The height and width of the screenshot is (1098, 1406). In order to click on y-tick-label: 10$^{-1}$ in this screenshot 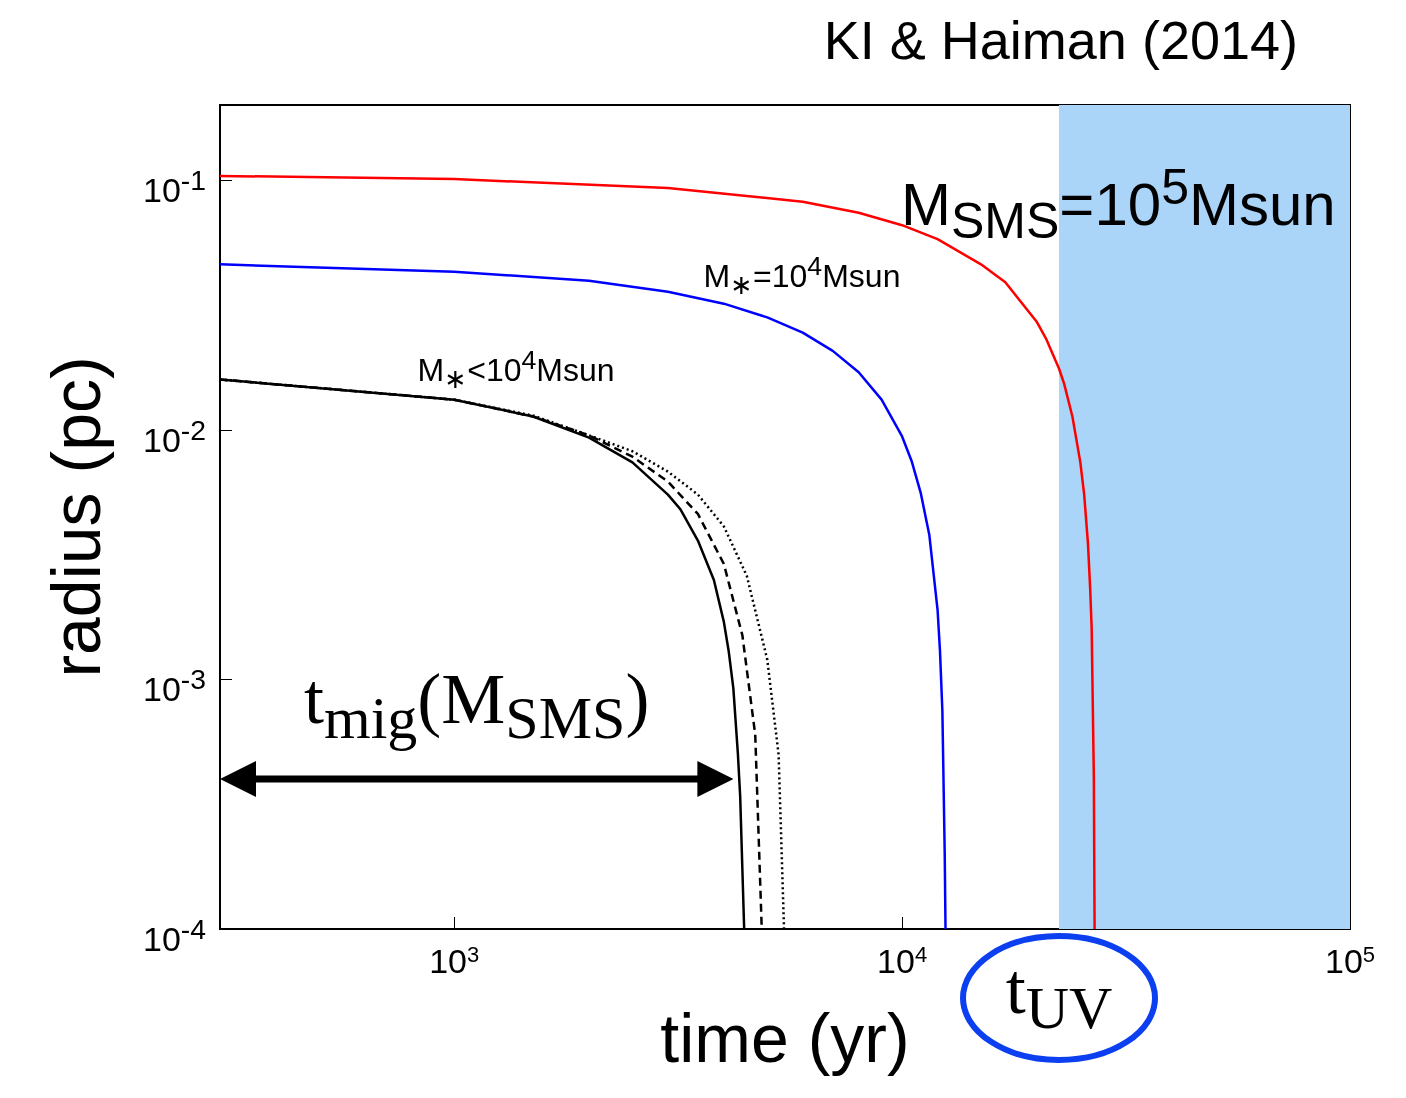, I will do `click(173, 187)`.